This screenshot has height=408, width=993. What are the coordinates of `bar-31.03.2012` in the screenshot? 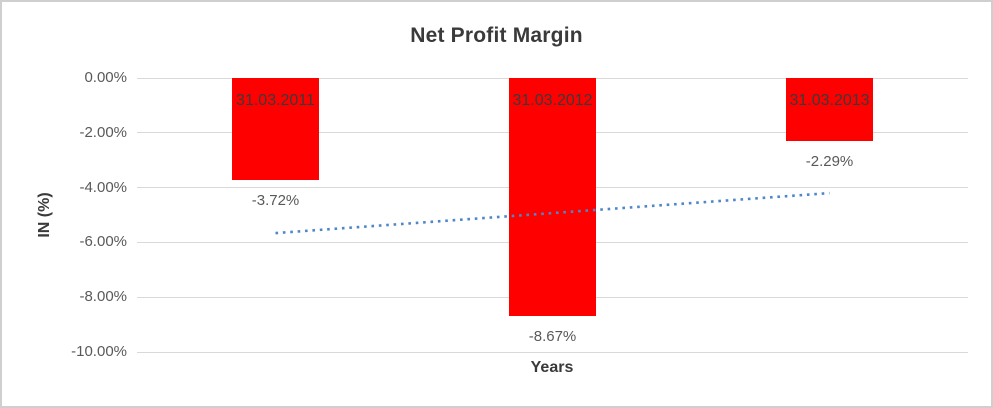 It's located at (552, 197).